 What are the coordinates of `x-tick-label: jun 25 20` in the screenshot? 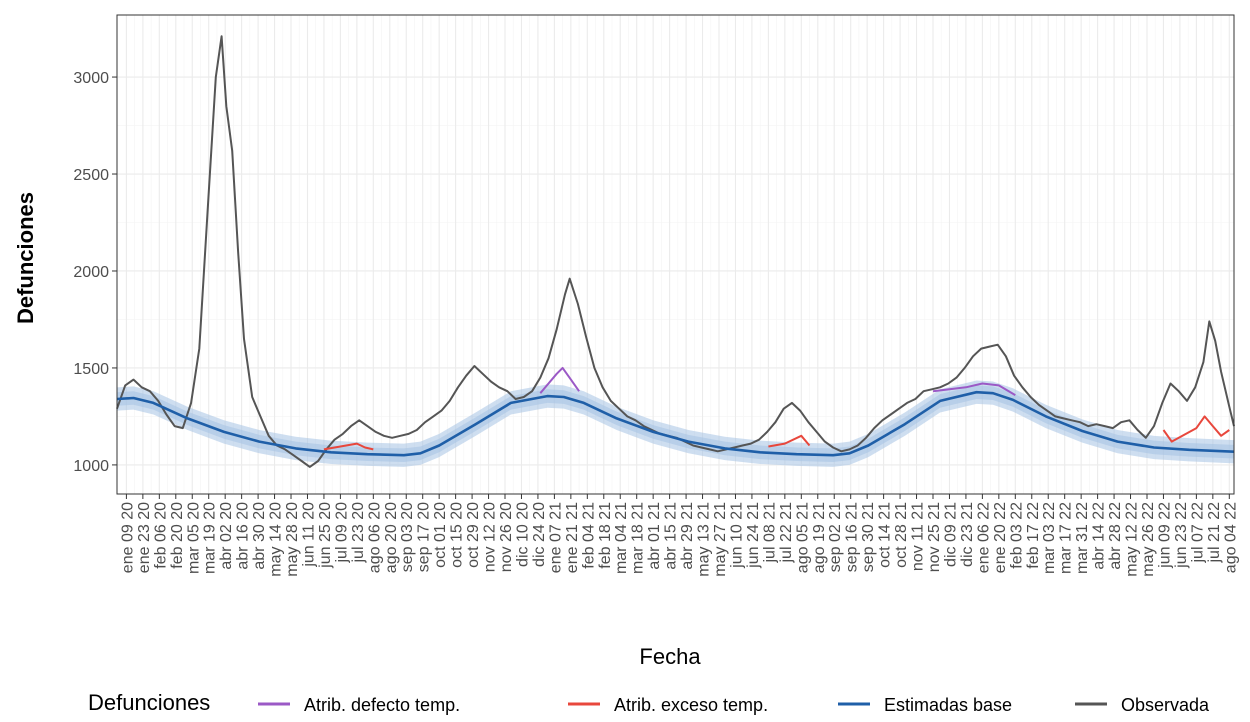 It's located at (325, 535).